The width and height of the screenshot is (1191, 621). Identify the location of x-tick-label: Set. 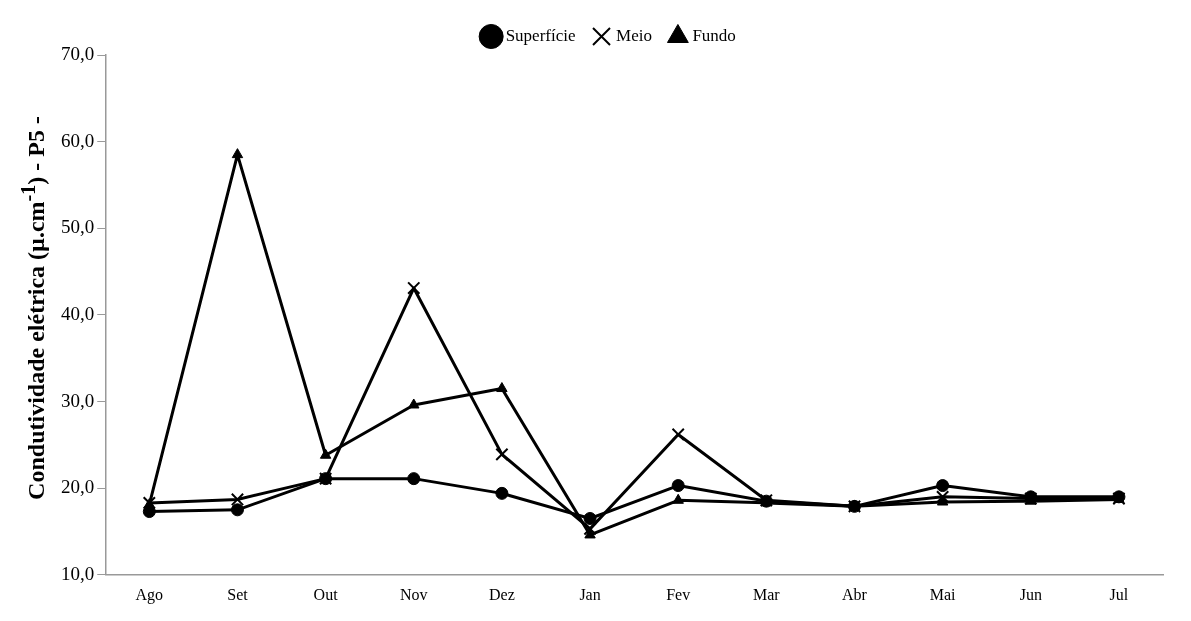
(238, 594).